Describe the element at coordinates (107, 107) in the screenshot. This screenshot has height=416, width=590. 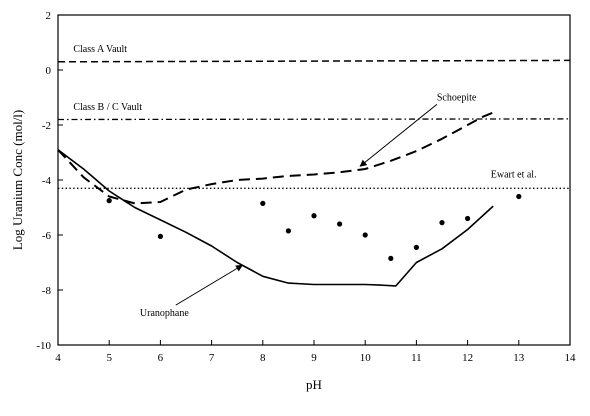
I see `annotation-class-b-c-vault: Class B / C Vault` at that location.